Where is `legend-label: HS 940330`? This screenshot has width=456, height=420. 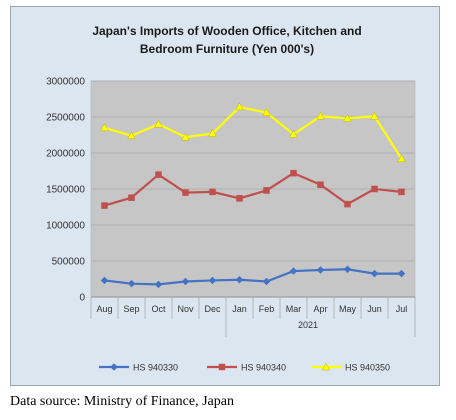
legend-label: HS 940330 is located at coordinates (155, 368).